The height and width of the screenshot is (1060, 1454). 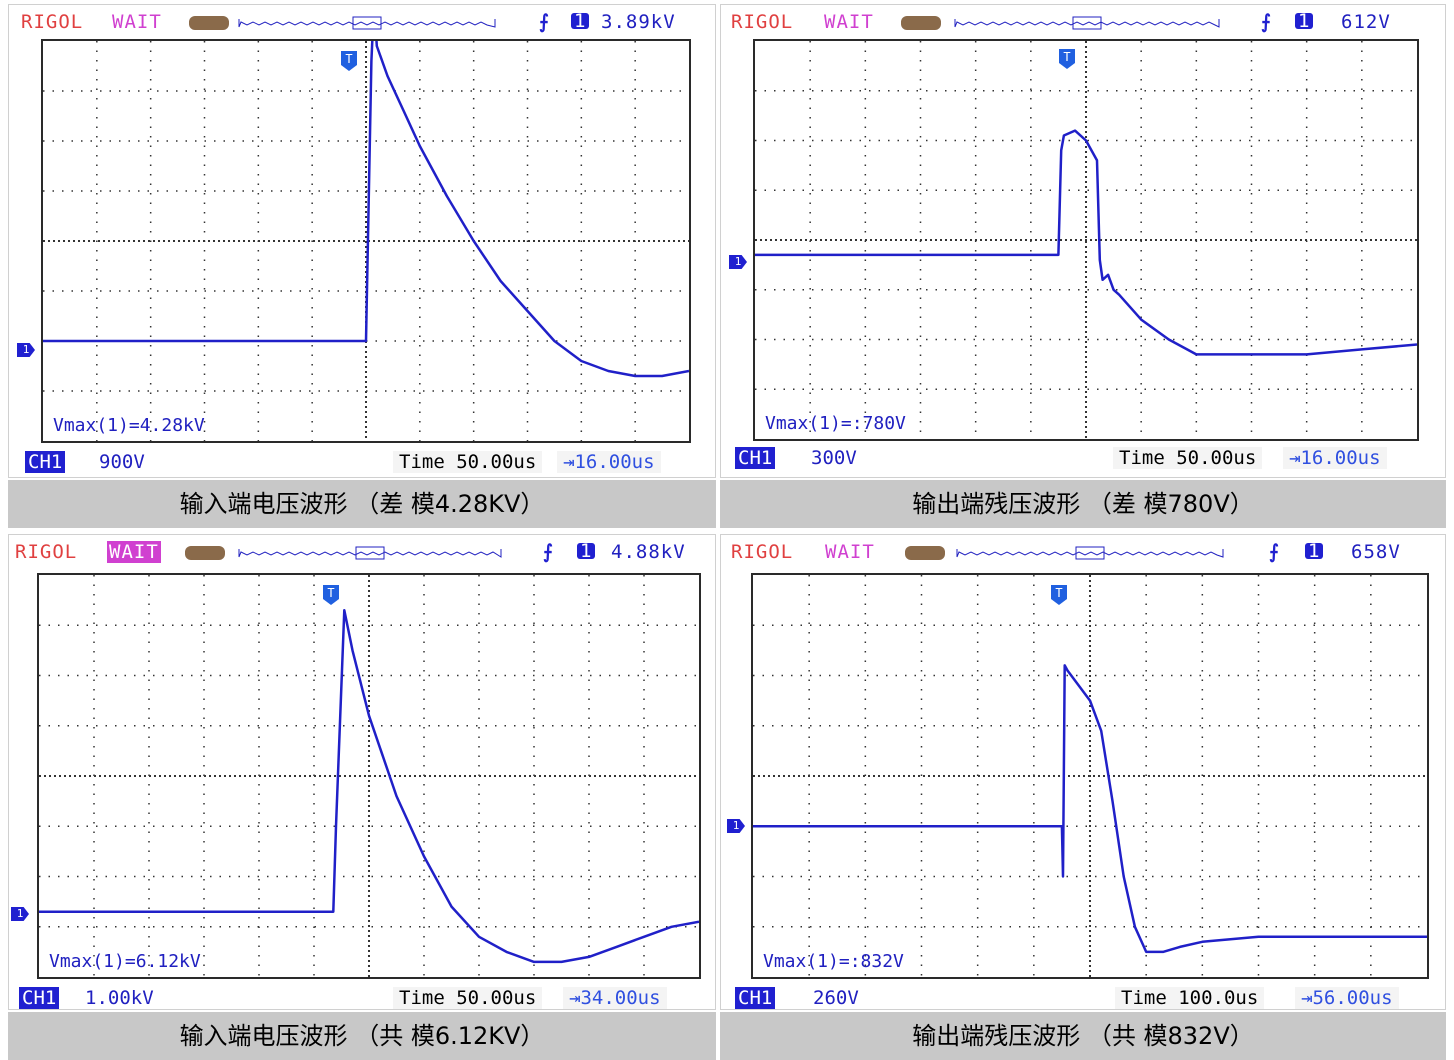 What do you see at coordinates (1218, 998) in the screenshot?
I see `timebase-value: 100.0us` at bounding box center [1218, 998].